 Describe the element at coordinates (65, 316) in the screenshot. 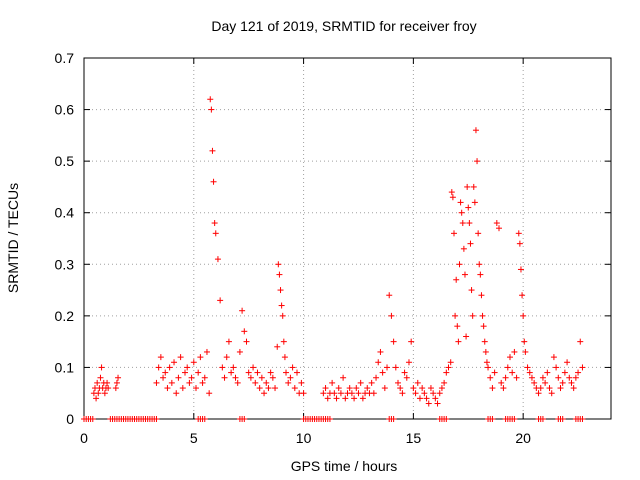

I see `y-tick-label: 0.2` at that location.